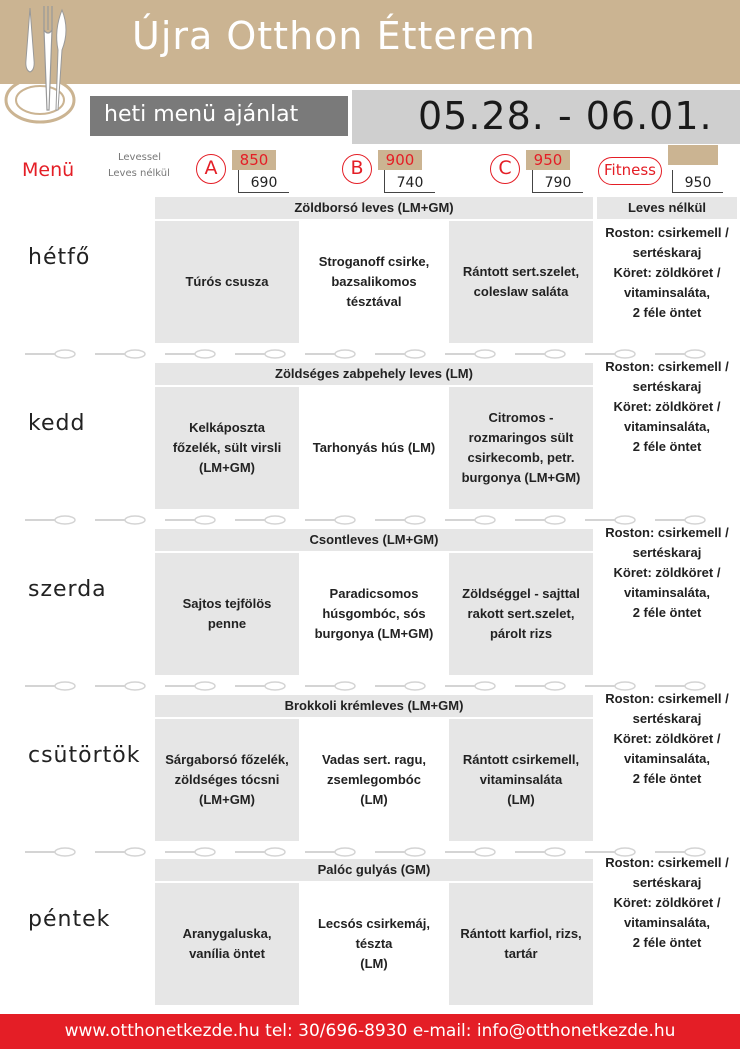  What do you see at coordinates (697, 181) in the screenshot?
I see `fitness-price: 950` at bounding box center [697, 181].